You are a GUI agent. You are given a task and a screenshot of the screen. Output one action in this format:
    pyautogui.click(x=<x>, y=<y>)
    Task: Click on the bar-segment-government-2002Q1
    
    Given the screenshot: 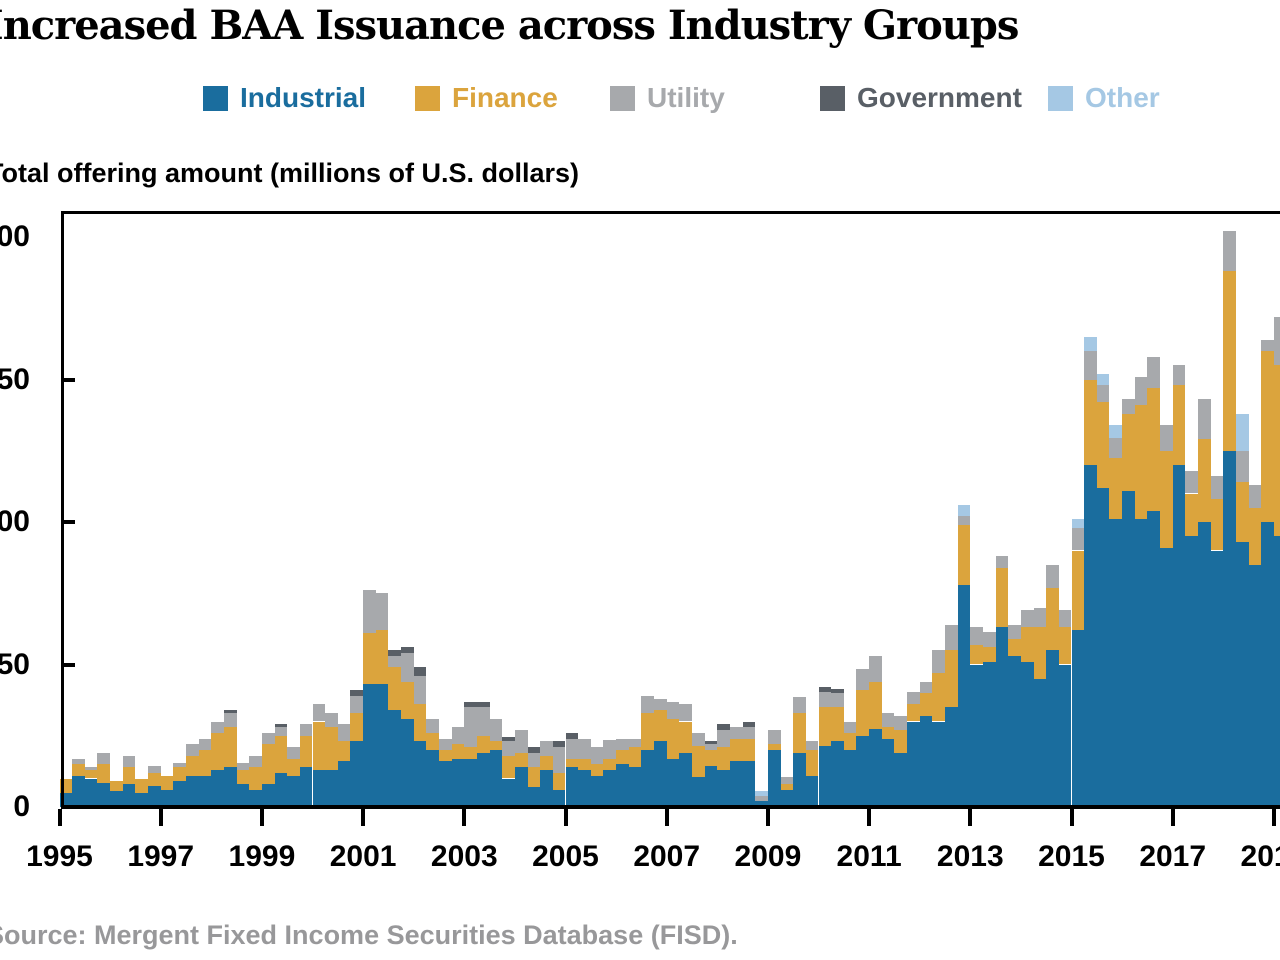 What is the action you would take?
    pyautogui.click(x=420, y=671)
    